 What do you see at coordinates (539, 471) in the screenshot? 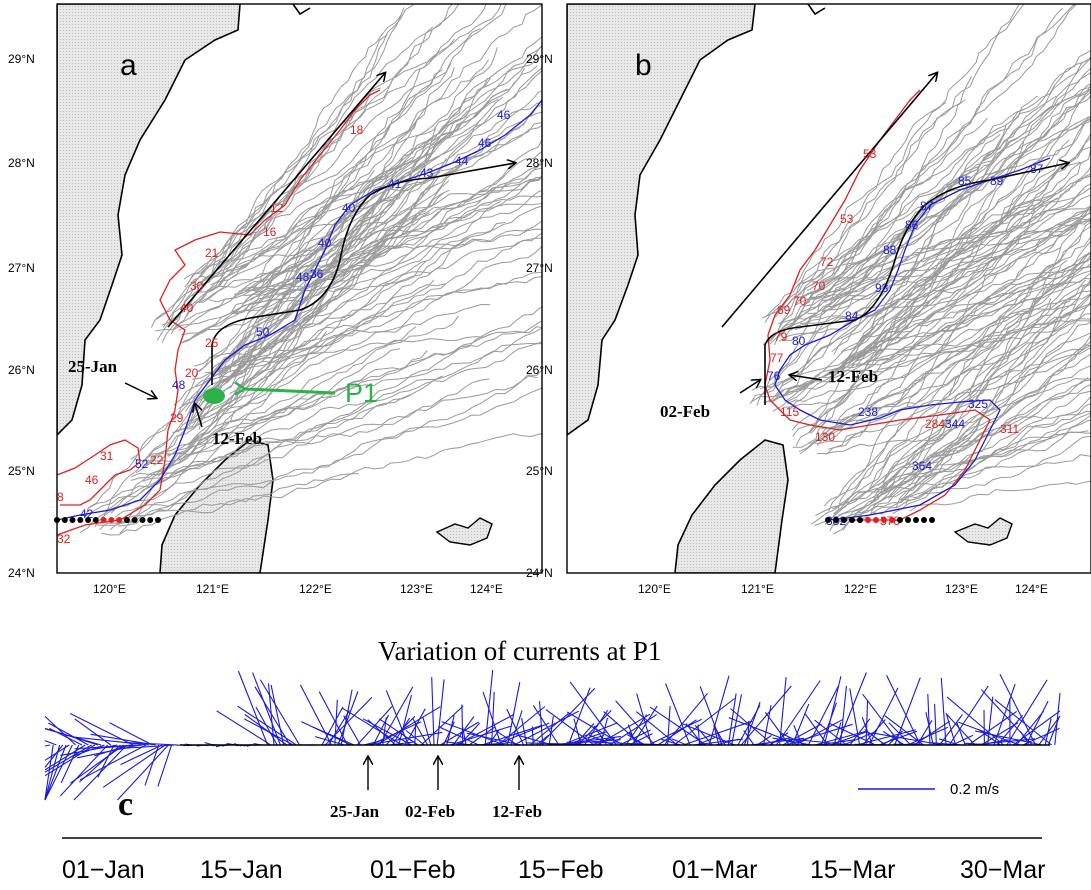
I see `panel-b-lat-label: 25°N` at bounding box center [539, 471].